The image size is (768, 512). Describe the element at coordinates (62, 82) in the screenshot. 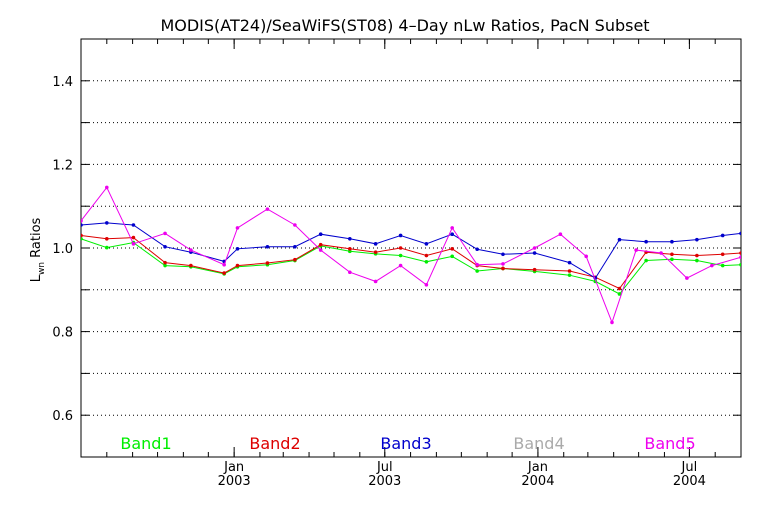

I see `y-tick-label: 1.4` at that location.